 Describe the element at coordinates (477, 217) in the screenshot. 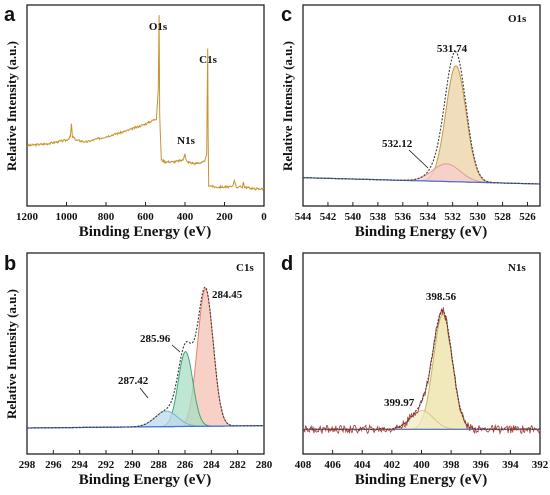

I see `panel-c-tick-label-7: 530` at that location.